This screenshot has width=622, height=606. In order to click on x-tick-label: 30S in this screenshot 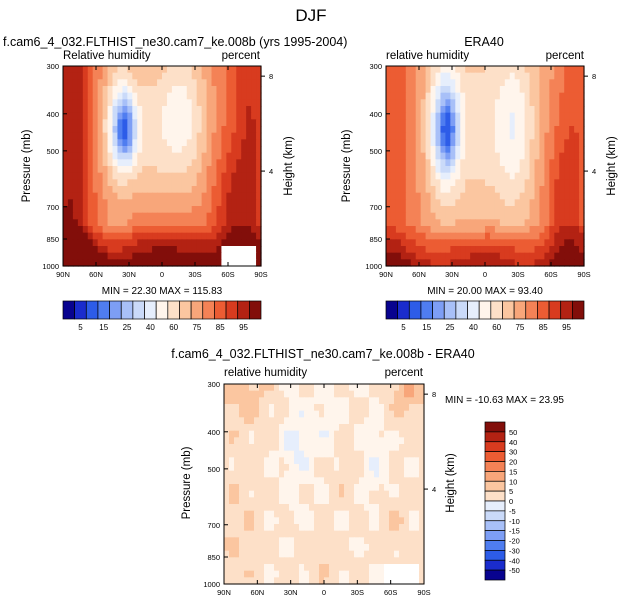, I will do `click(517, 274)`.